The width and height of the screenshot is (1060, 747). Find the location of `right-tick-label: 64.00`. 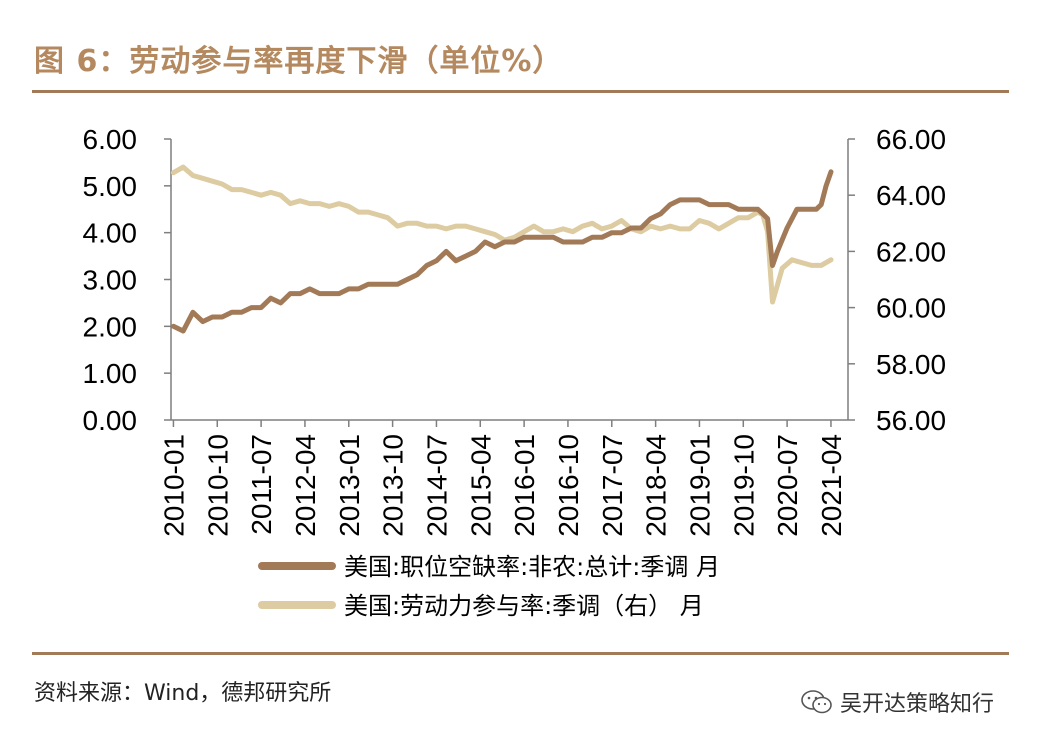

right-tick-label: 64.00 is located at coordinates (911, 195).